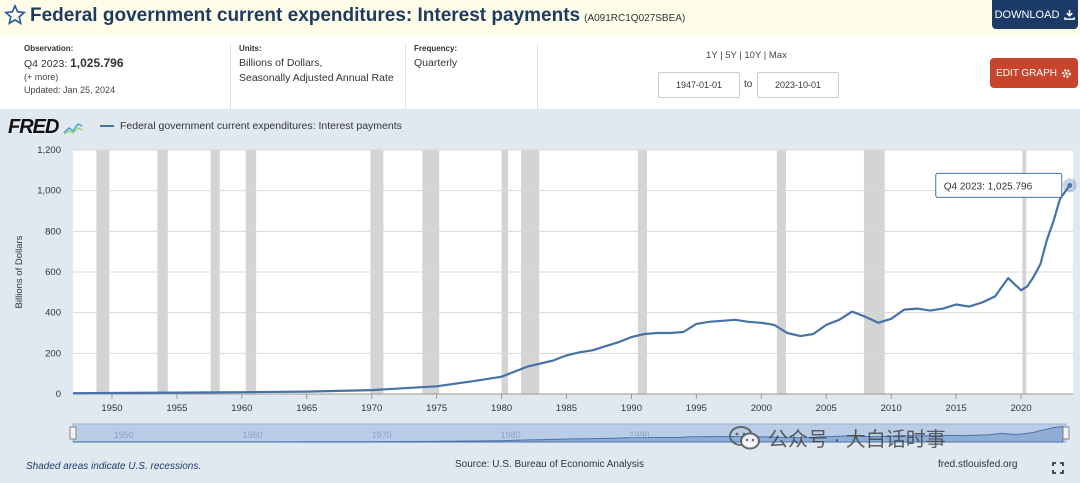 The width and height of the screenshot is (1080, 483). What do you see at coordinates (53, 313) in the screenshot?
I see `y-tick-label: 400` at bounding box center [53, 313].